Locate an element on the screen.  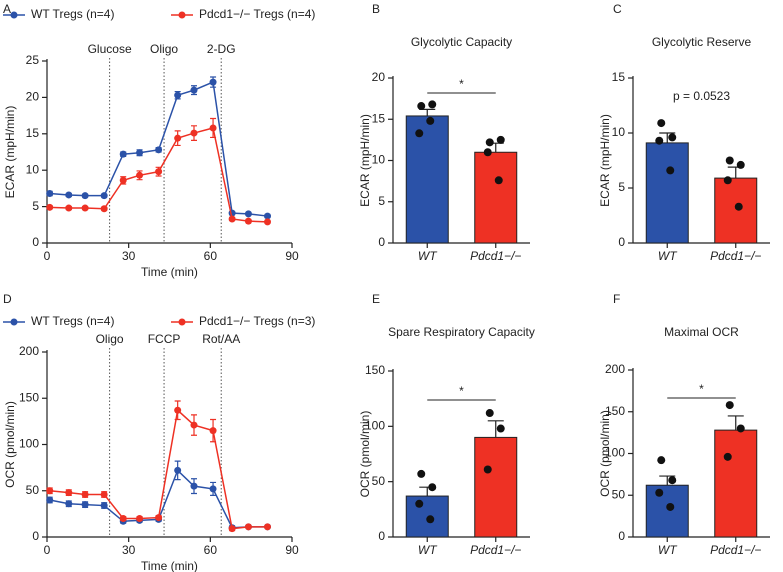
injection-label: Rot/AA is located at coordinates (221, 339).